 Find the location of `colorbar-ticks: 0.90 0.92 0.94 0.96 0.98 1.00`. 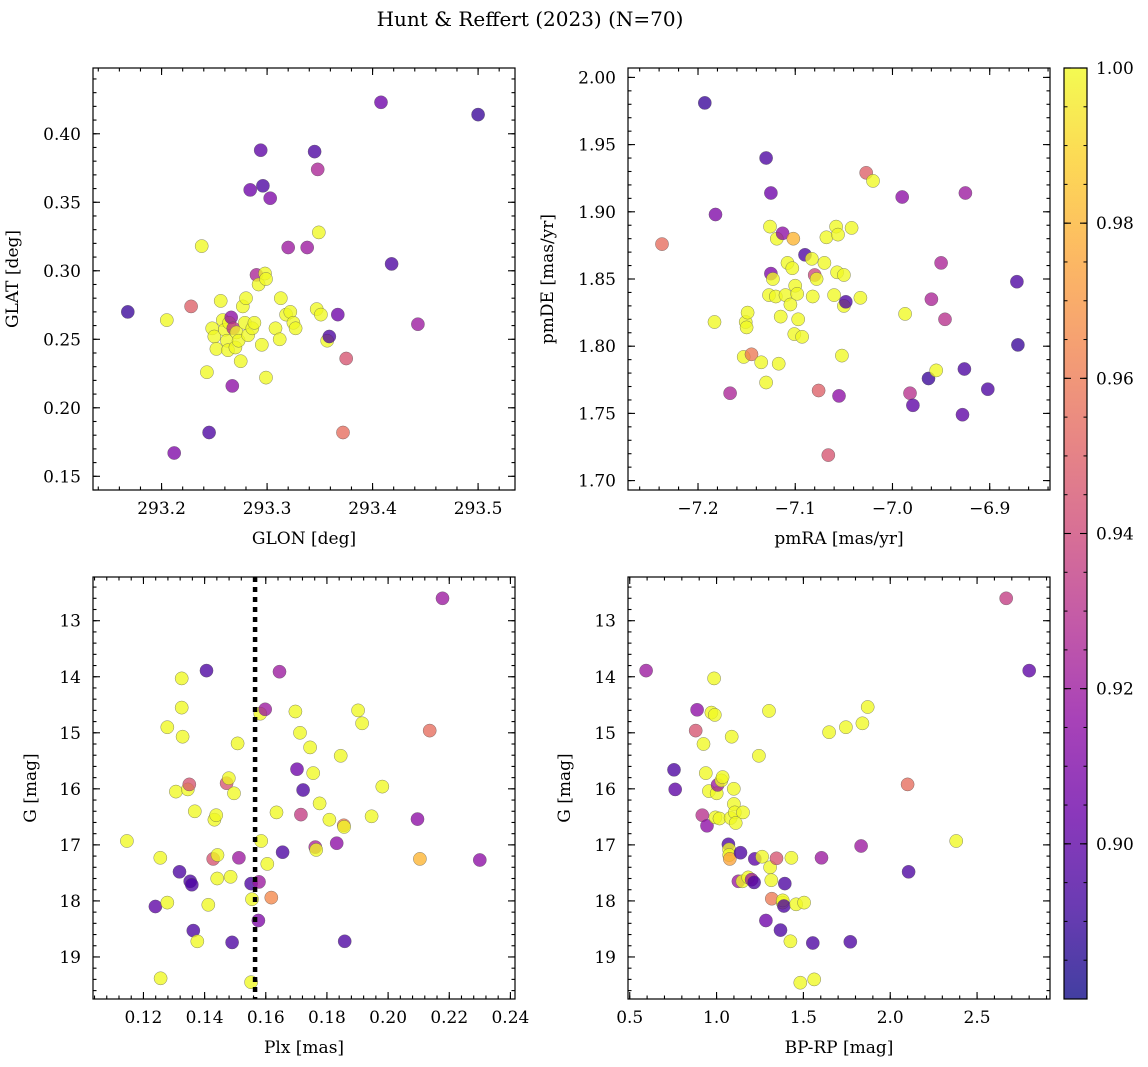

colorbar-ticks: 0.90 0.92 0.94 0.96 0.98 1.00 is located at coordinates (1099, 529).